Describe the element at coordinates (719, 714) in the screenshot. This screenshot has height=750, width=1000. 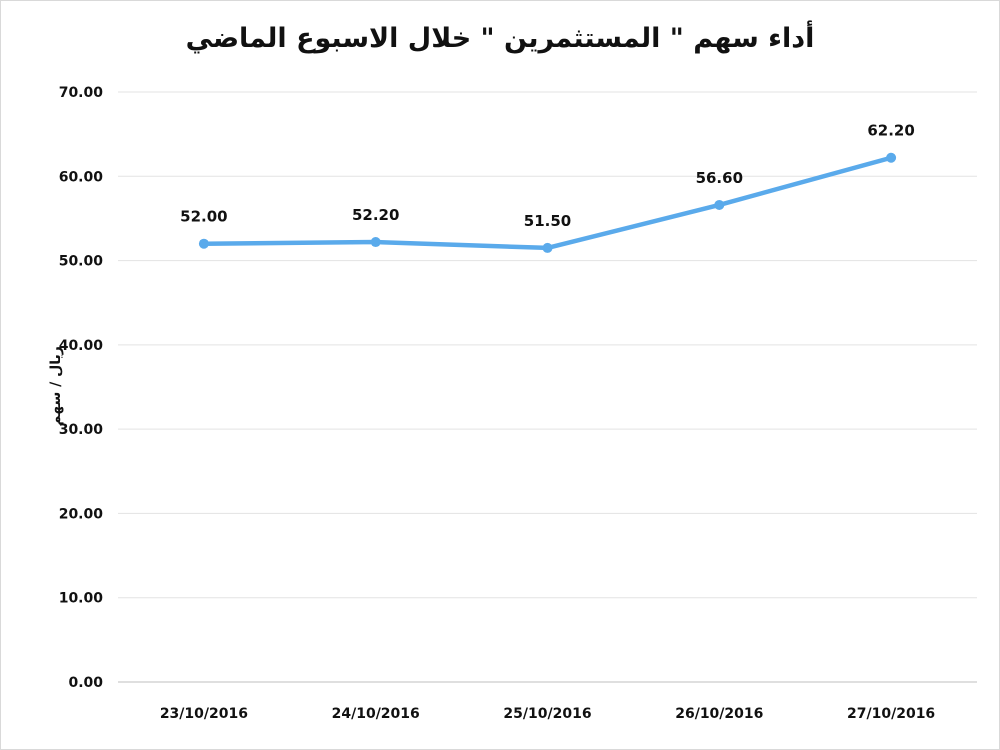
I see `x-tick-label: 26/10/2016` at that location.